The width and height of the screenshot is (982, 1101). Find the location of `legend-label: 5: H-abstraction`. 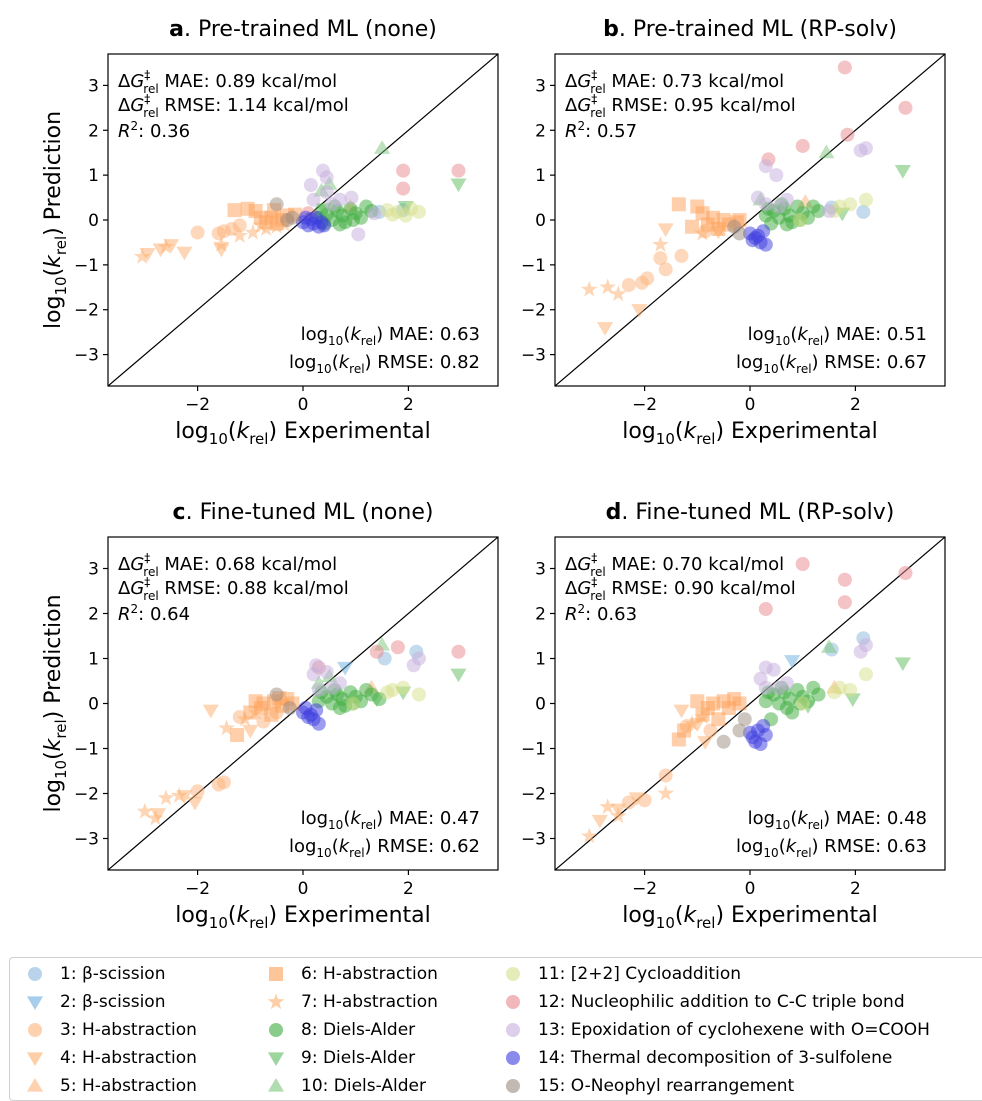

legend-label: 5: H-abstraction is located at coordinates (128, 1086).